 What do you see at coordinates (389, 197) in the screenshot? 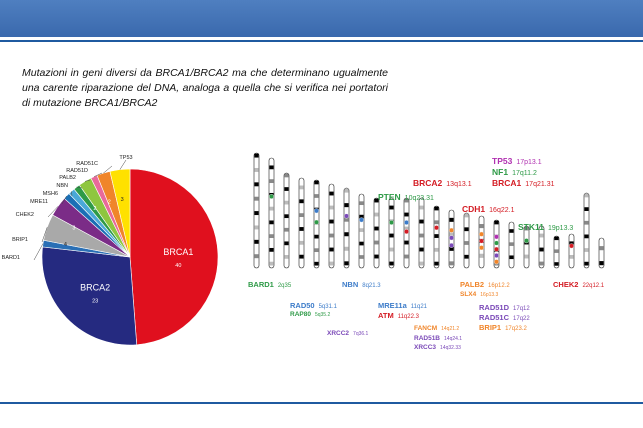
I see `gene-name: PTEN` at bounding box center [389, 197].